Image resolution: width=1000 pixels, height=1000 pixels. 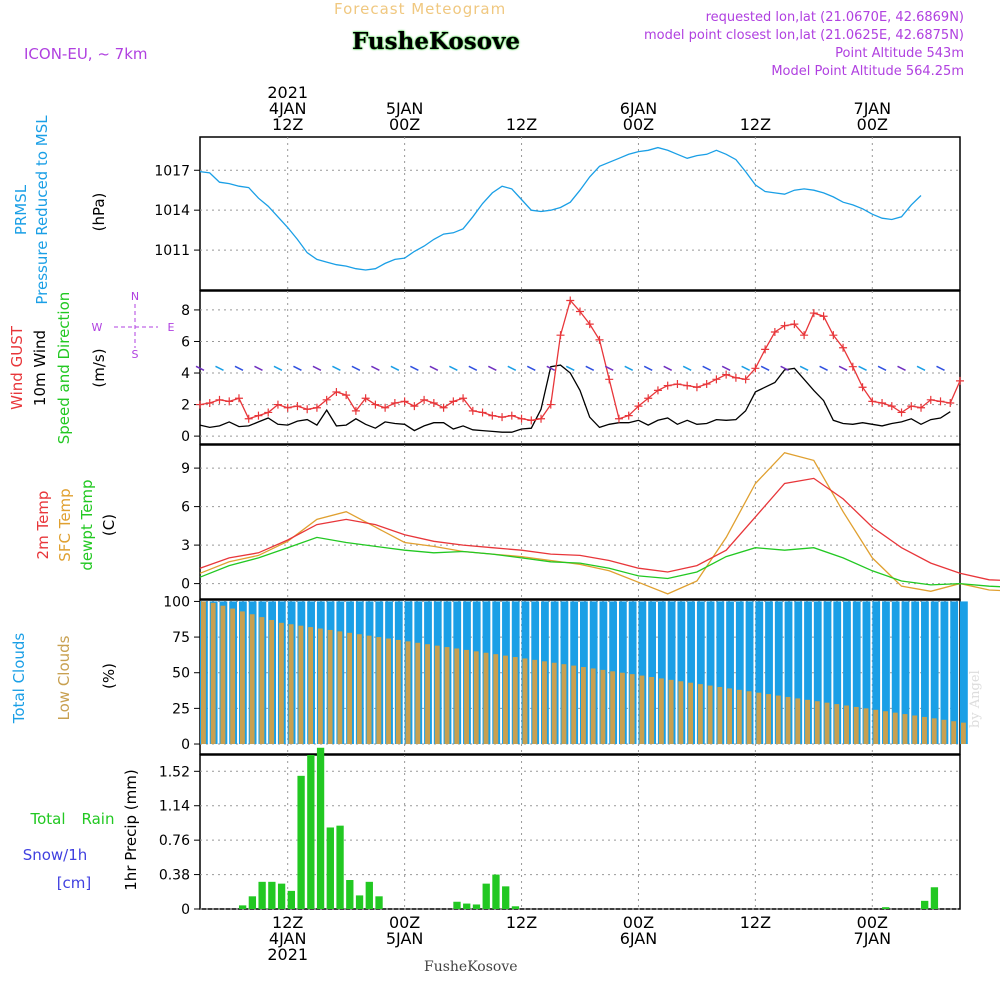 I want to click on y-tick-label: 9, so click(x=185, y=469).